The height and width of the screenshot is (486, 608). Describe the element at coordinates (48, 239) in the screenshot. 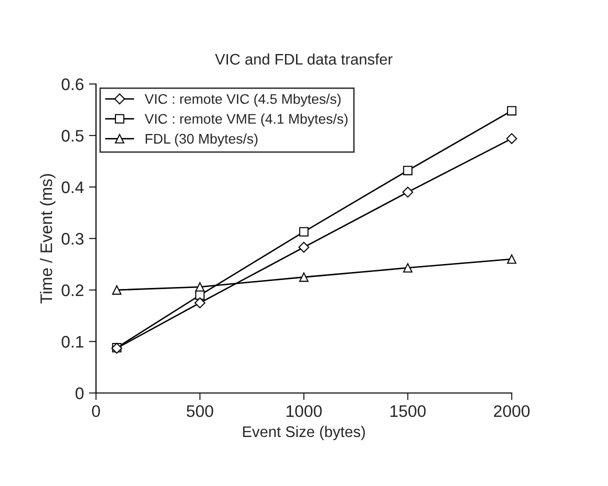

I see `y-axis-title: Time / Event (ms)` at that location.